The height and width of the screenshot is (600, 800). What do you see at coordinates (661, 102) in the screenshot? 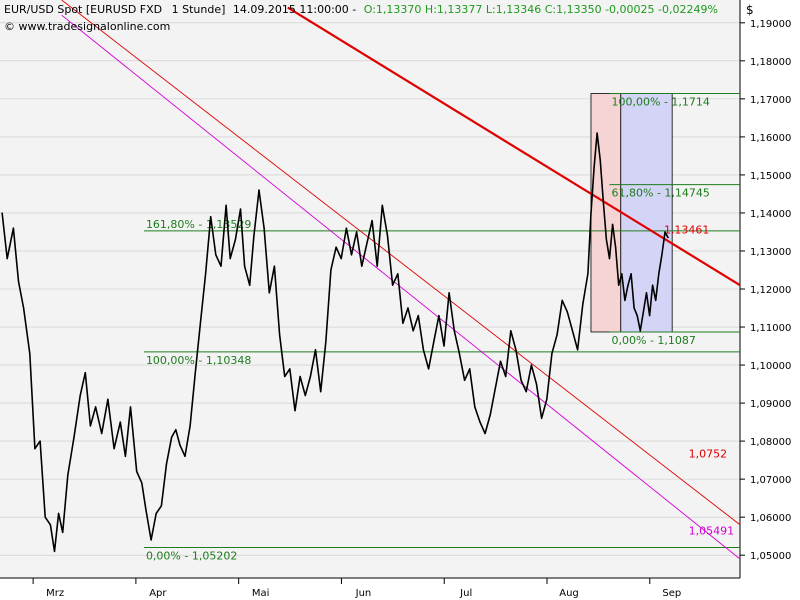
I see `fib-level-label: 100,00% - 1,1714` at bounding box center [661, 102].